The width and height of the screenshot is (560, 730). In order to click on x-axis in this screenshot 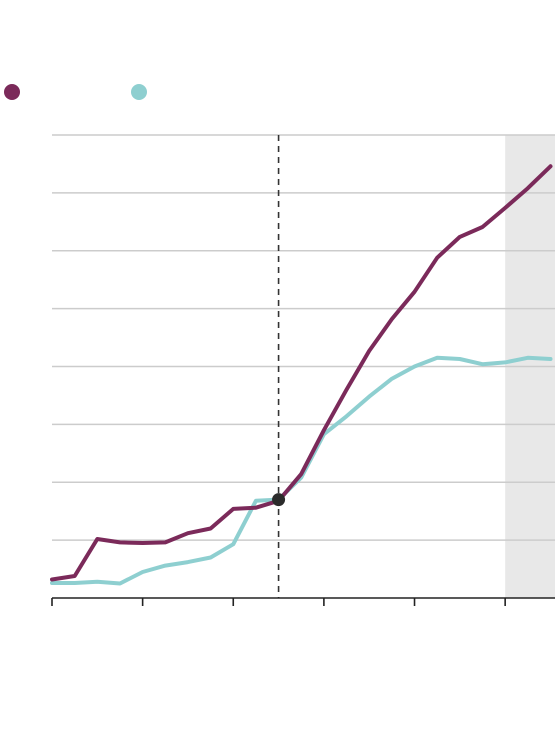, I will do `click(303, 601)`.